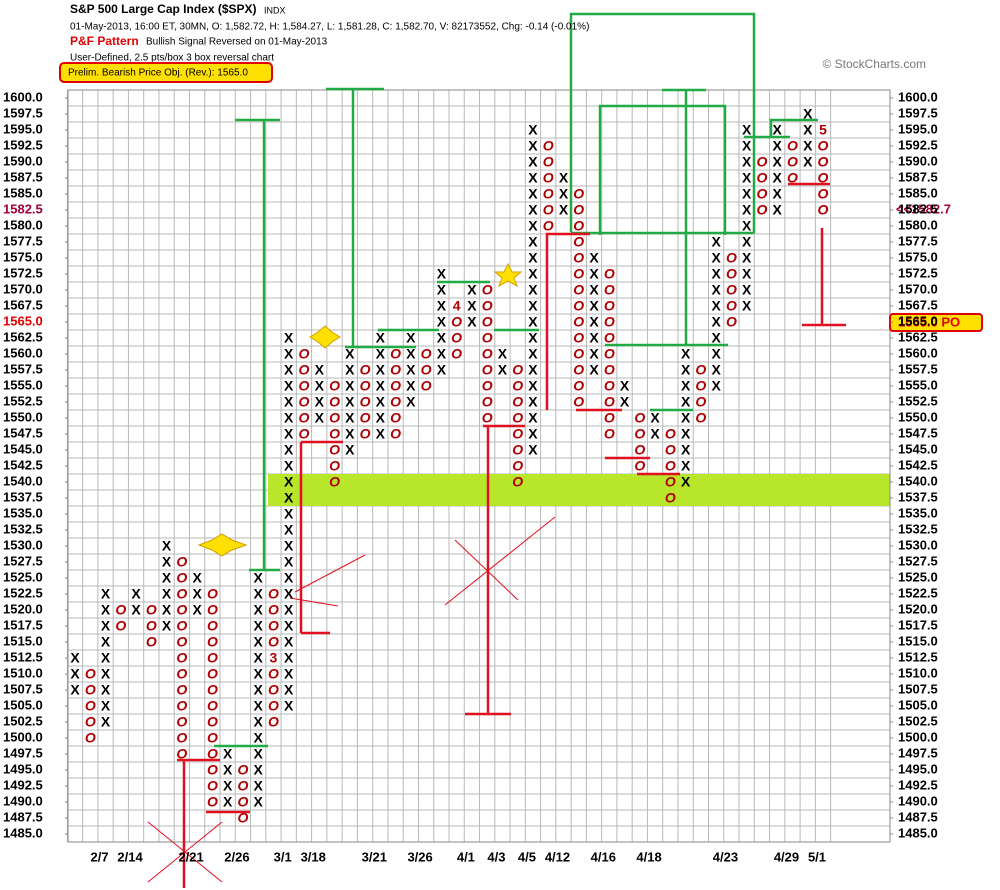 The height and width of the screenshot is (890, 1000). I want to click on y-tick-label: 1510.0, so click(23, 672).